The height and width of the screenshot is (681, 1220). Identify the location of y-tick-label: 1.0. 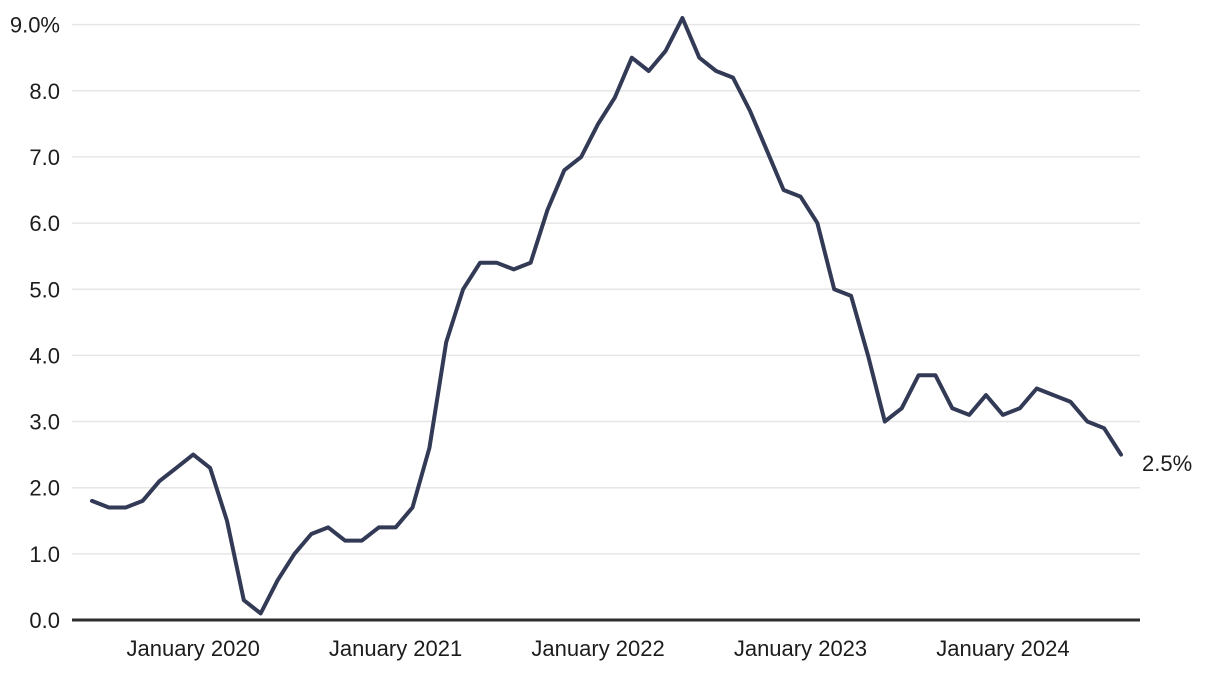
(44, 554).